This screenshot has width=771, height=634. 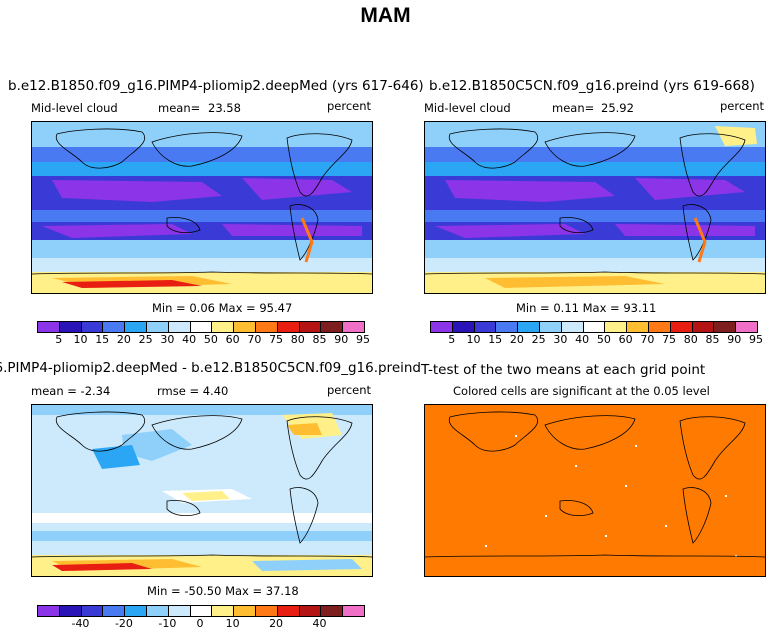 What do you see at coordinates (223, 591) in the screenshot?
I see `panel3-min-max: Min = -50.50 Max = 37.18` at bounding box center [223, 591].